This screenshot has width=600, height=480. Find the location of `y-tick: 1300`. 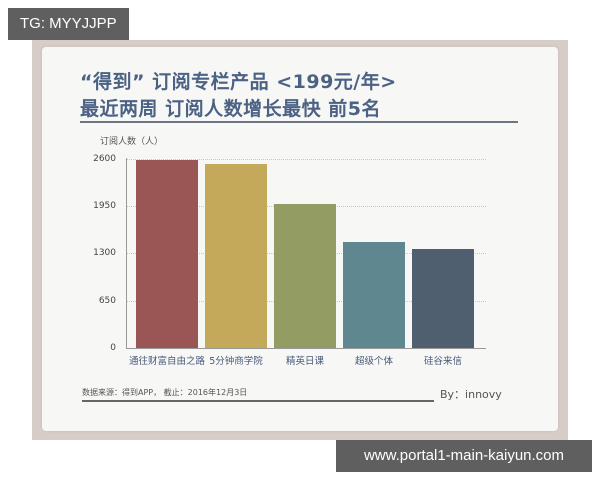

y-tick: 1300 is located at coordinates (104, 253).